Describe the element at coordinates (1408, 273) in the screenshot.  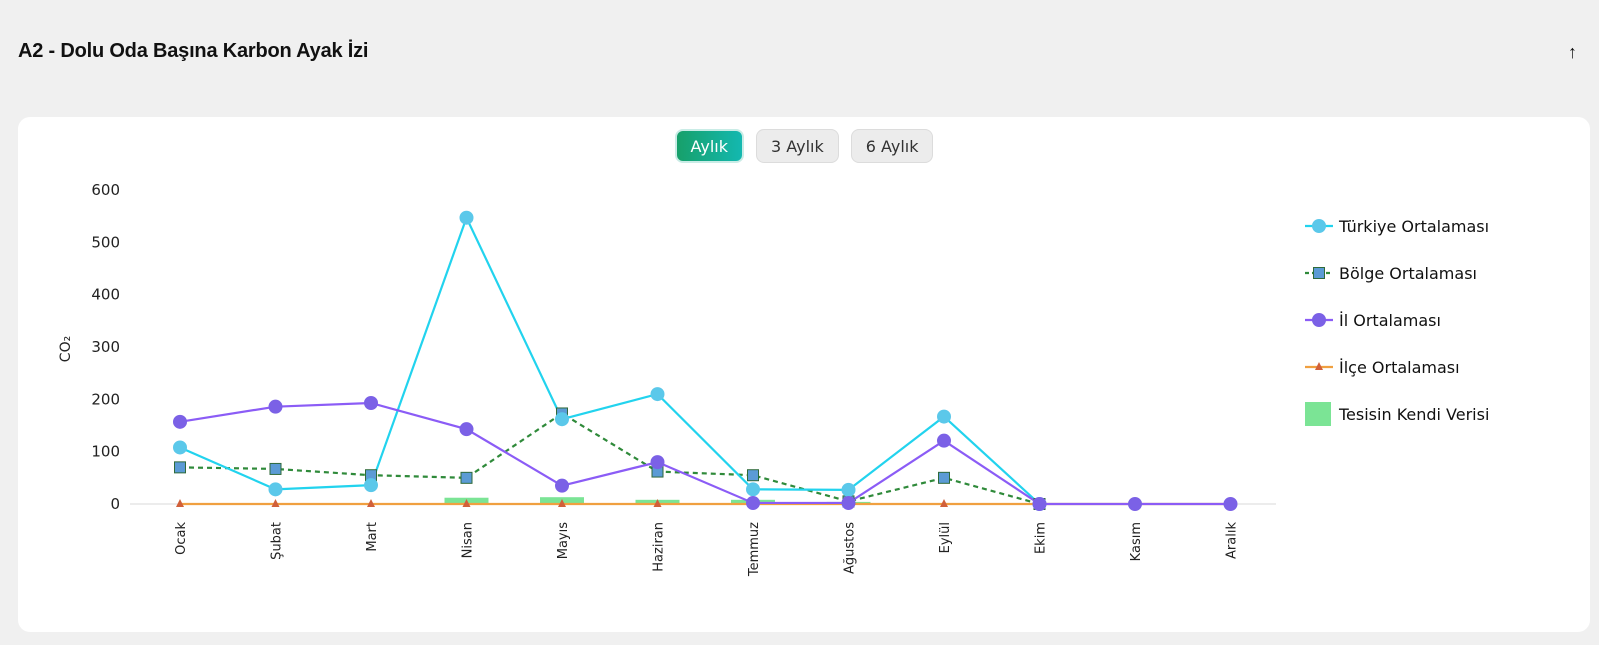
I see `legend-label: Bölge Ortalaması` at that location.